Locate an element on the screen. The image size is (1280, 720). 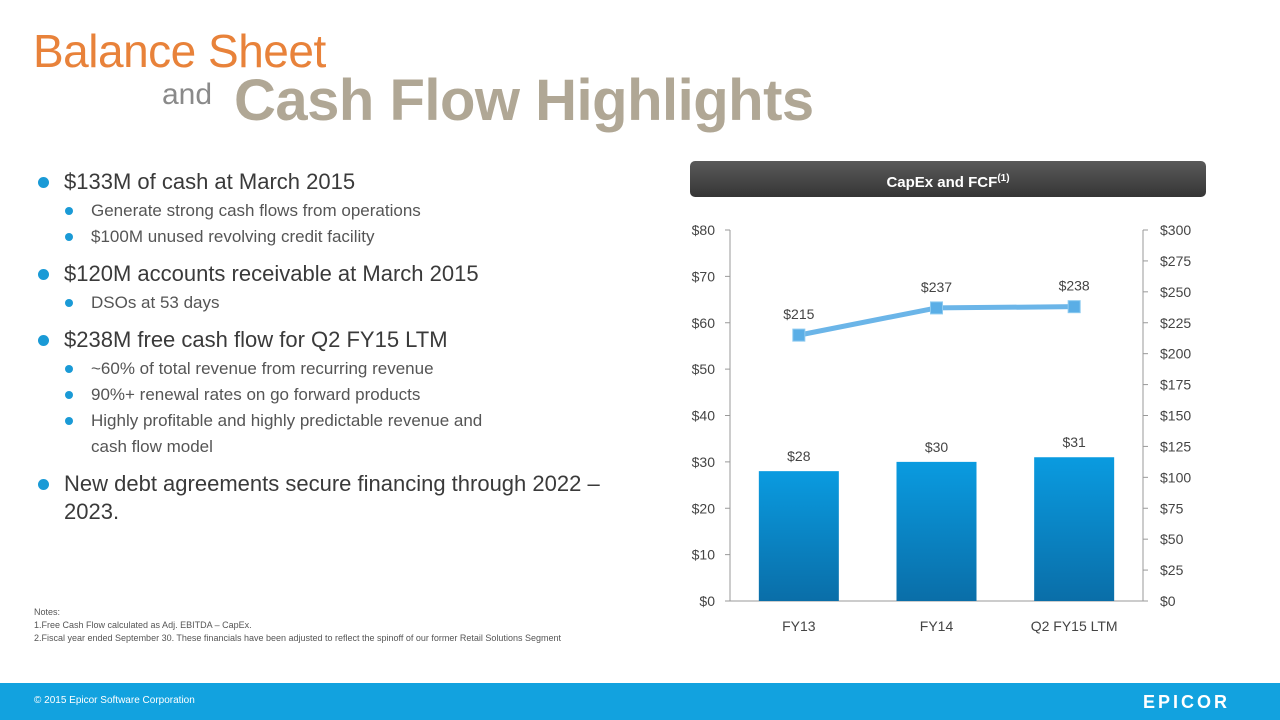
footer-copyright: © 2015 Epicor Software Corporation is located at coordinates (114, 700).